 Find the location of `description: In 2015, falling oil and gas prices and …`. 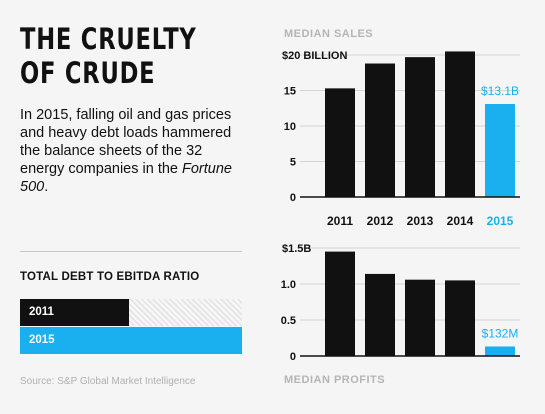

description: In 2015, falling oil and gas prices and … is located at coordinates (135, 151).